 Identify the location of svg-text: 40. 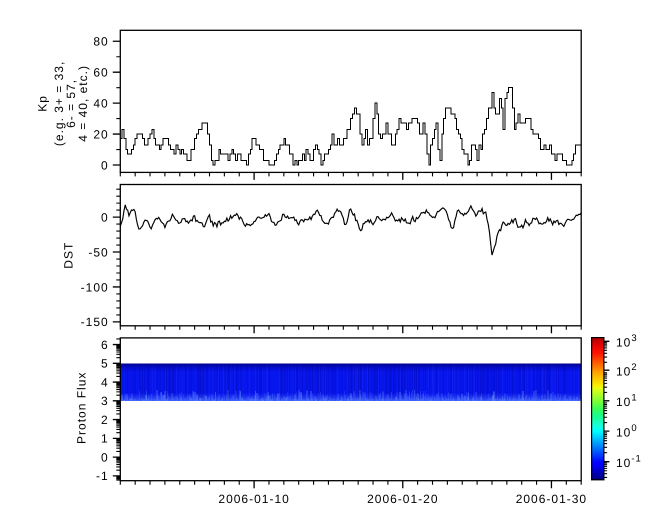
(100, 103).